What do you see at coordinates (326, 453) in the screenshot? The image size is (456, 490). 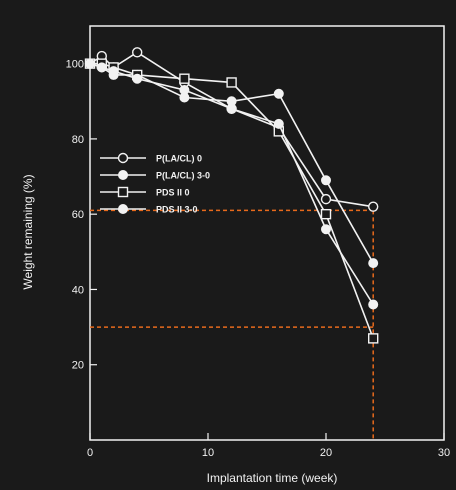 I see `x-tick-label: 20` at bounding box center [326, 453].